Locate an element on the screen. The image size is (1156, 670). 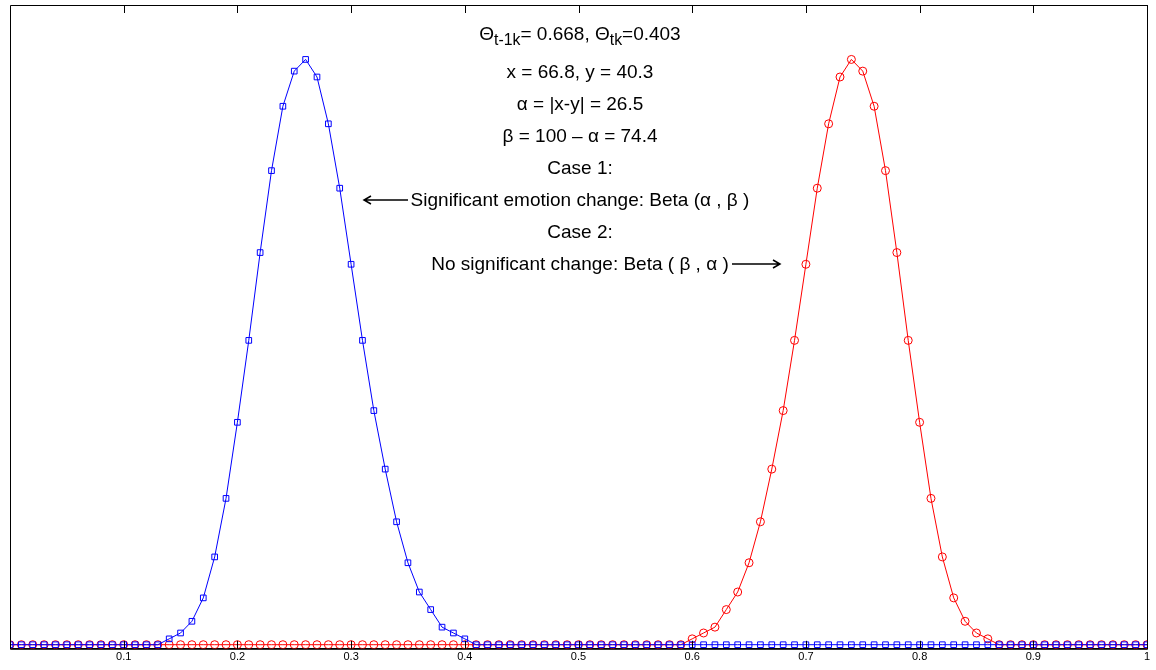
text: Θ$_{t-1k}$= 0.668, Θ$_{tk}$=0.403 is located at coordinates (580, 36).